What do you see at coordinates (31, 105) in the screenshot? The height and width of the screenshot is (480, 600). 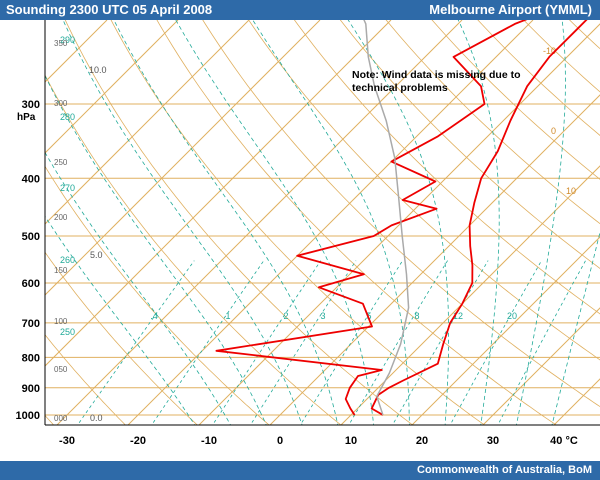 I see `y-tick-label: 300` at bounding box center [31, 105].